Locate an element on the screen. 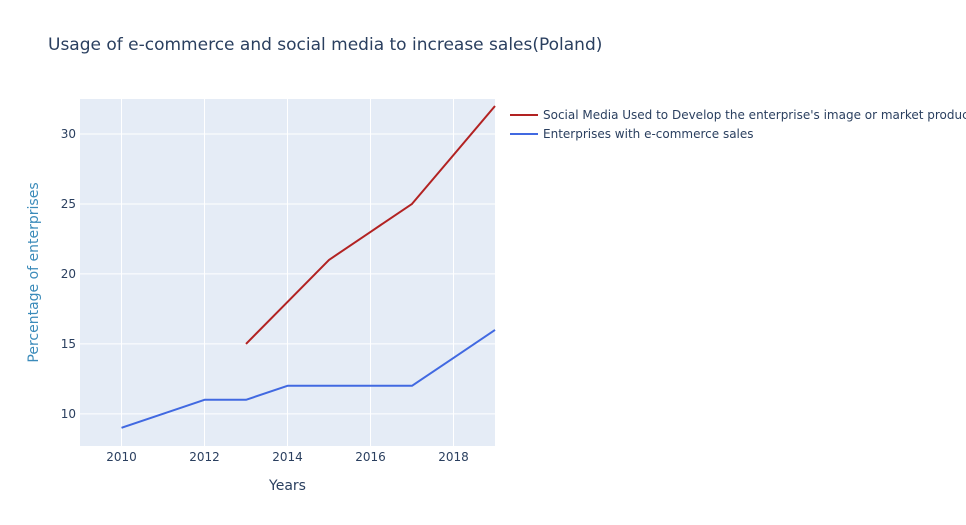 The height and width of the screenshot is (525, 966). y-tick-label: 25 is located at coordinates (68, 204).